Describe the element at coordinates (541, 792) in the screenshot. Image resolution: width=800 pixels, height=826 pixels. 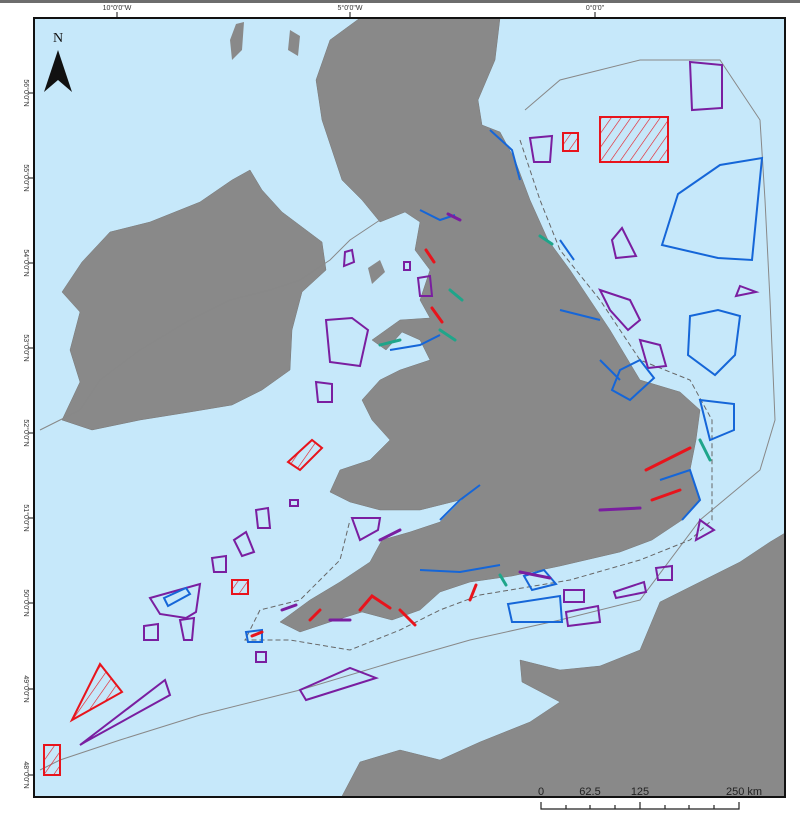
I see `scale-label: 0` at that location.